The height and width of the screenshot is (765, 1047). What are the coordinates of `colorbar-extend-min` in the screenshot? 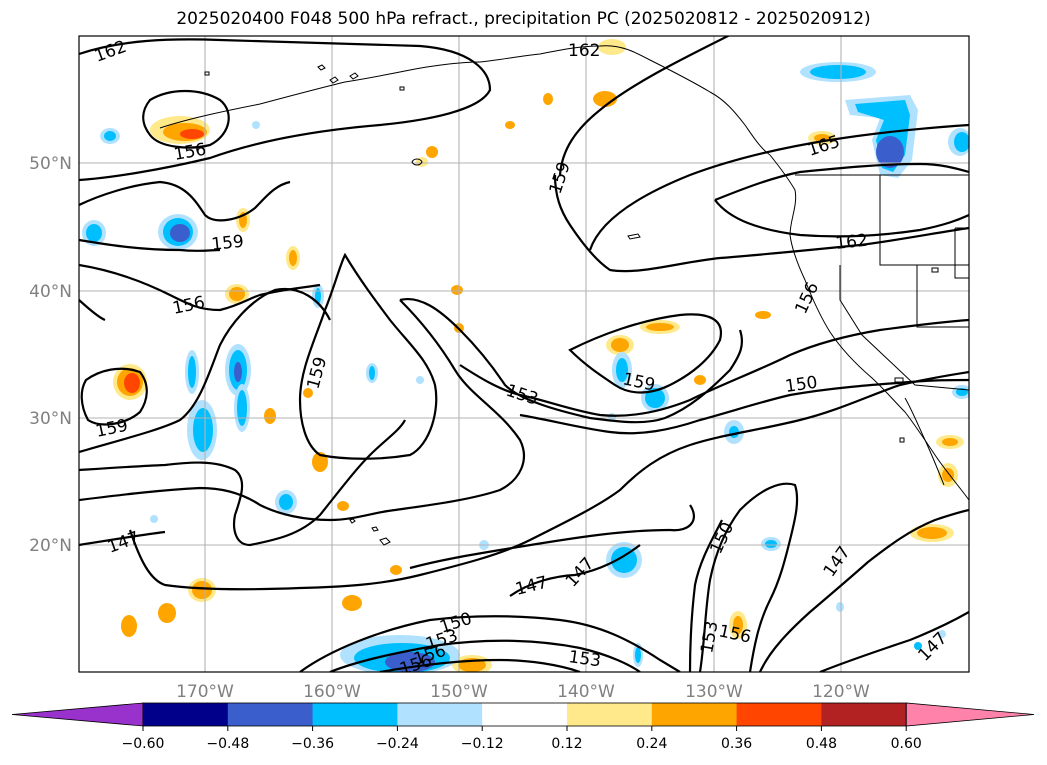 It's located at (77, 714).